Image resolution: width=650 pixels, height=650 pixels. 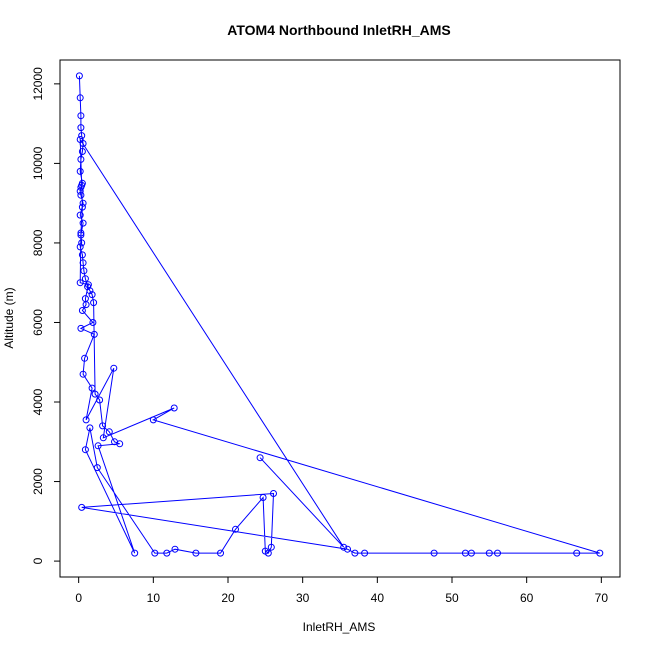 What do you see at coordinates (228, 598) in the screenshot?
I see `x-tick-label: 20` at bounding box center [228, 598].